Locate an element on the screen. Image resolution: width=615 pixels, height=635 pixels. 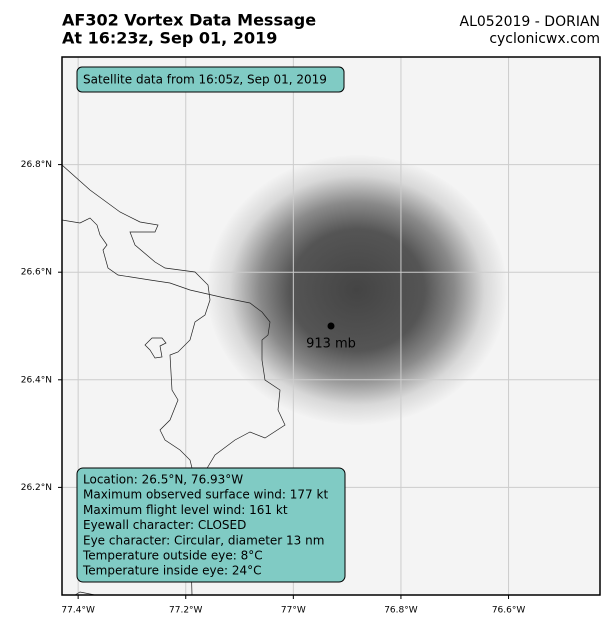
x-tick-label: 77°W is located at coordinates (293, 611).